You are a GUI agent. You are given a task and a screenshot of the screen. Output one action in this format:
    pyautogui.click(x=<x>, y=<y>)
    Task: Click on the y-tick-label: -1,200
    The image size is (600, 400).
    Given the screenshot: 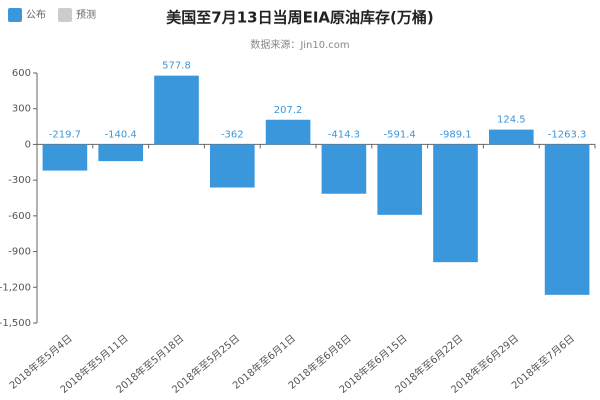 What is the action you would take?
    pyautogui.click(x=15, y=287)
    